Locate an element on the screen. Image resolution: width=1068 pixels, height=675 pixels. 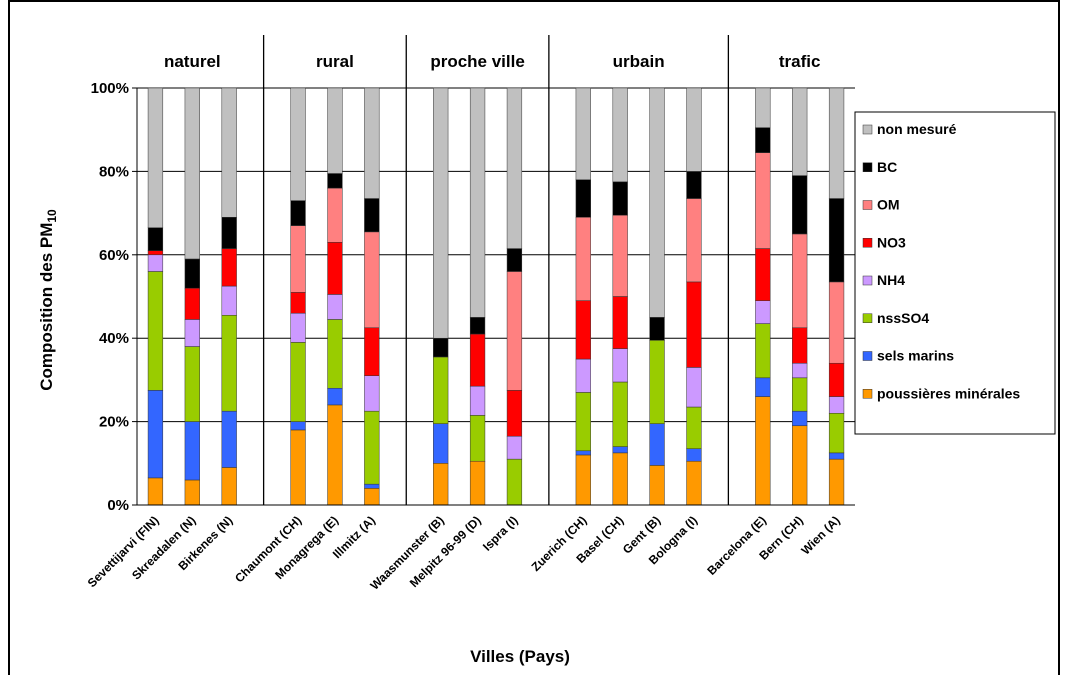
x-tick-label: Zuerich (CH) is located at coordinates (559, 543).